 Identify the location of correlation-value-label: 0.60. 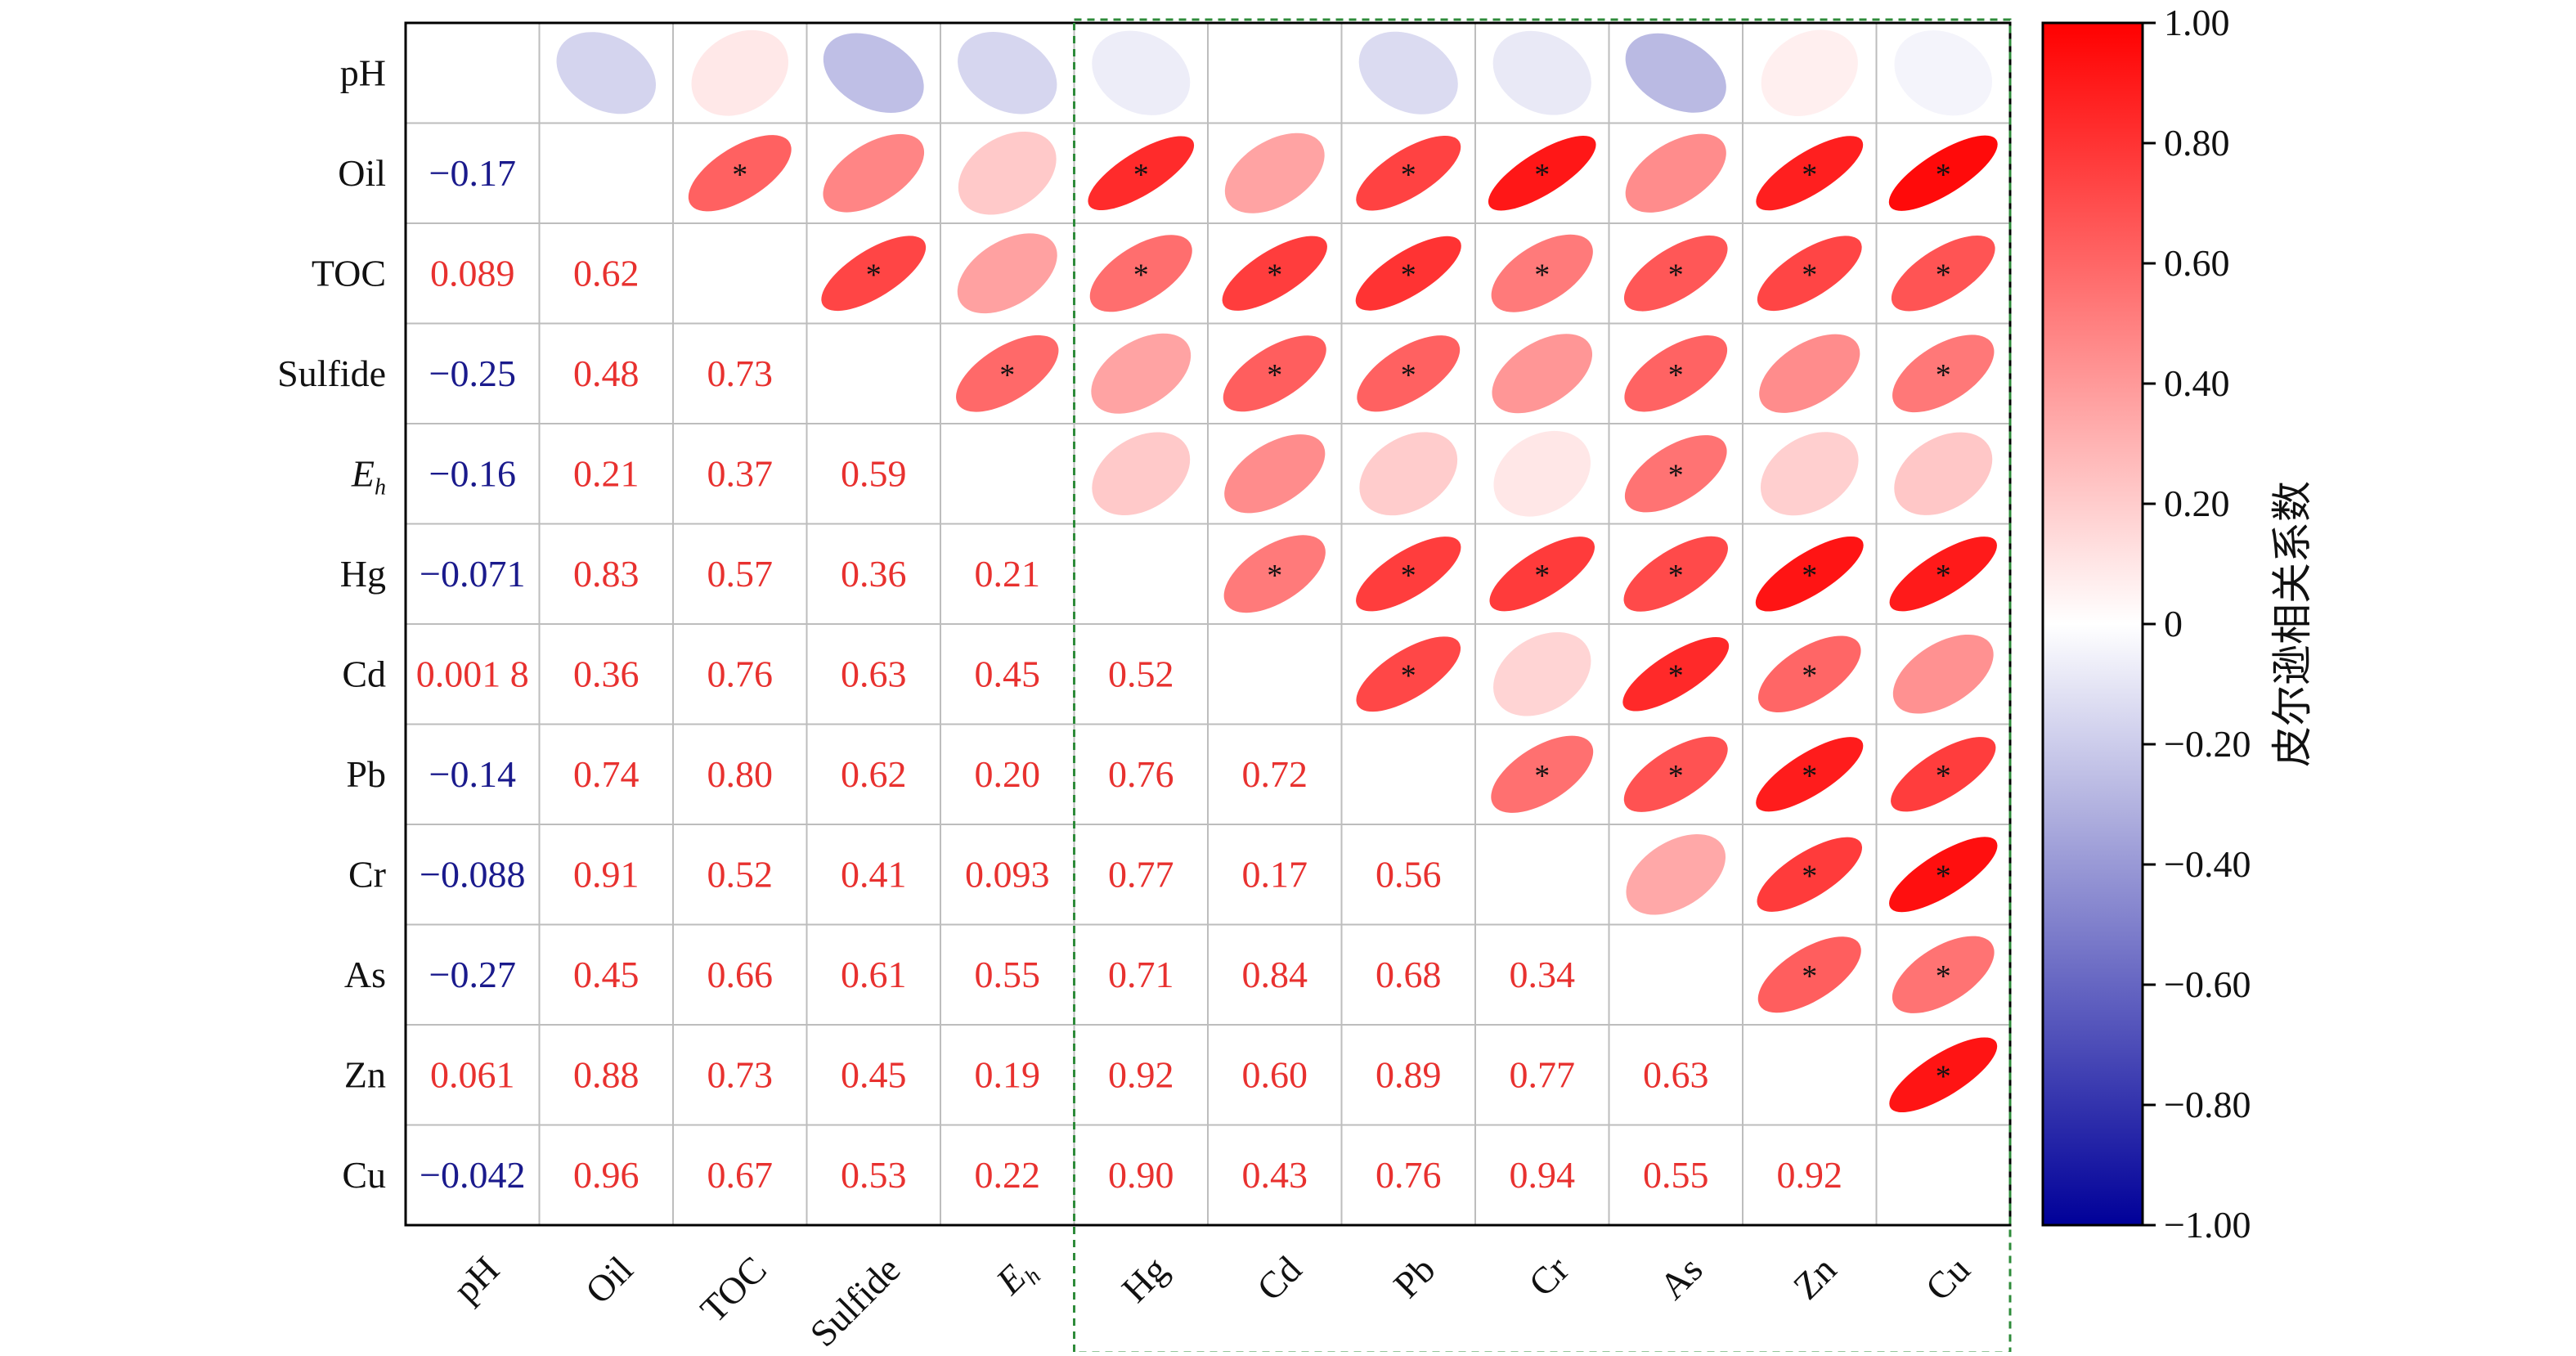
(1275, 1074).